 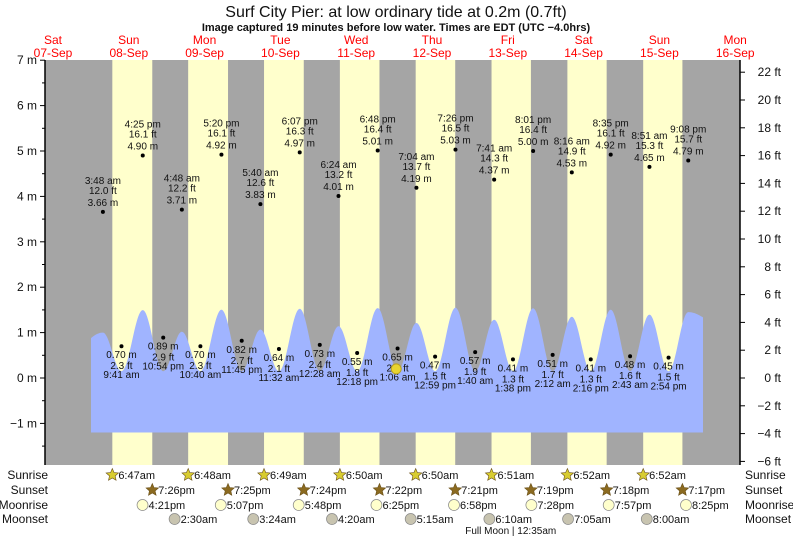 I want to click on sunrise-time: 6:47am, so click(x=136, y=476).